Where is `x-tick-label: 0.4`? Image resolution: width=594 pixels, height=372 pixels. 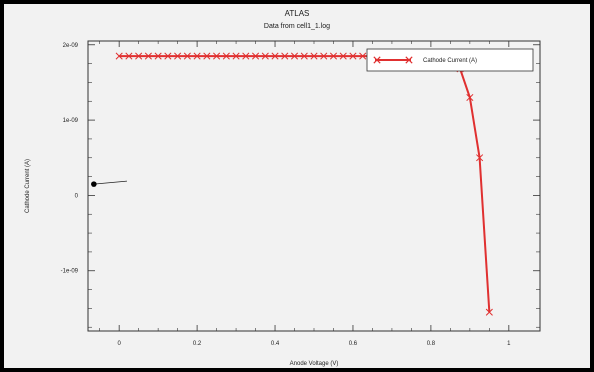
x-tick-label: 0.4 is located at coordinates (275, 344).